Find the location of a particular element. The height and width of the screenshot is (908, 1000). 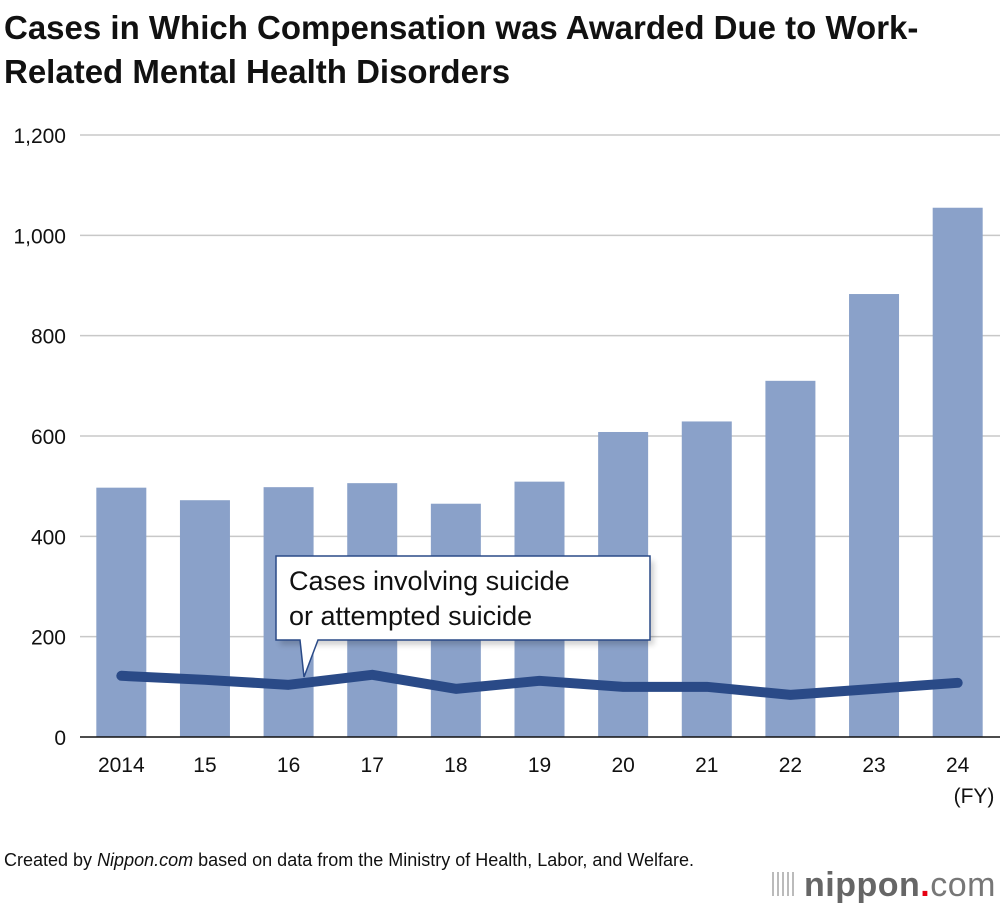

x-unit-label: (FY) is located at coordinates (974, 796).